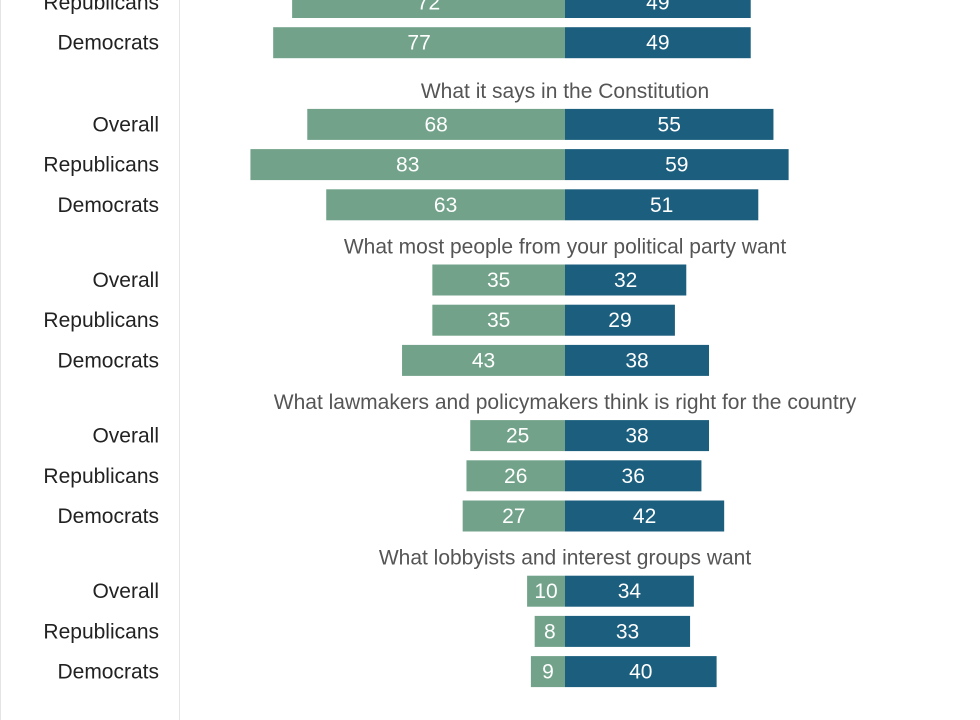 The height and width of the screenshot is (720, 980). I want to click on right-value-label: 36, so click(633, 476).